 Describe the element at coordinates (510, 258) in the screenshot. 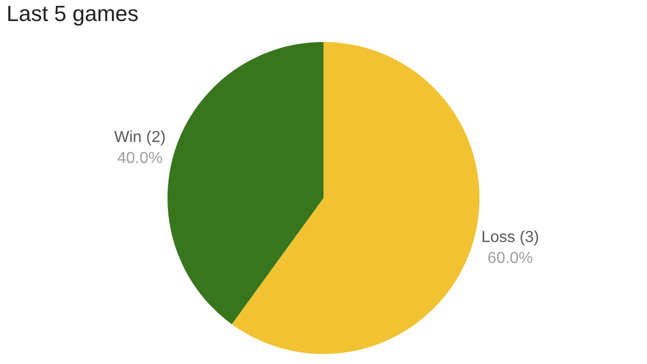

I see `data-label: 60.0%` at that location.